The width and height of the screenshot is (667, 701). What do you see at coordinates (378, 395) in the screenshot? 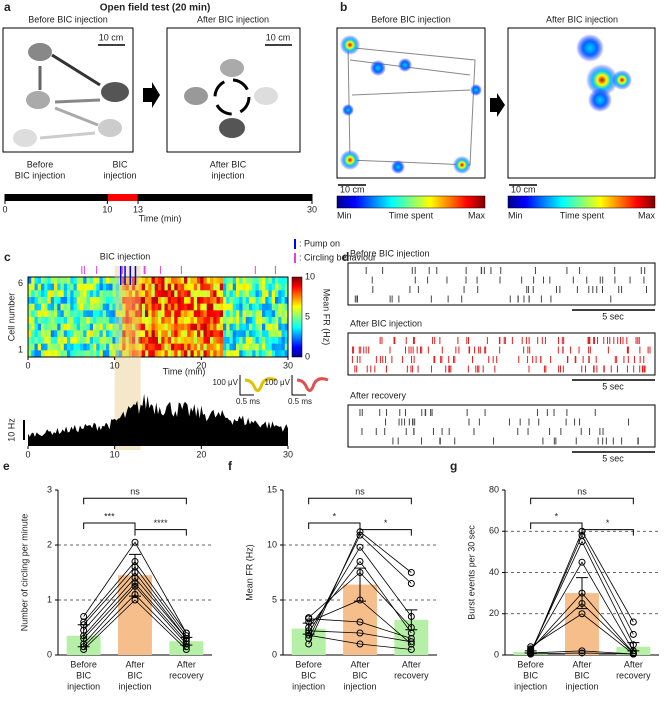
I see `raster-title: After recovery` at bounding box center [378, 395].